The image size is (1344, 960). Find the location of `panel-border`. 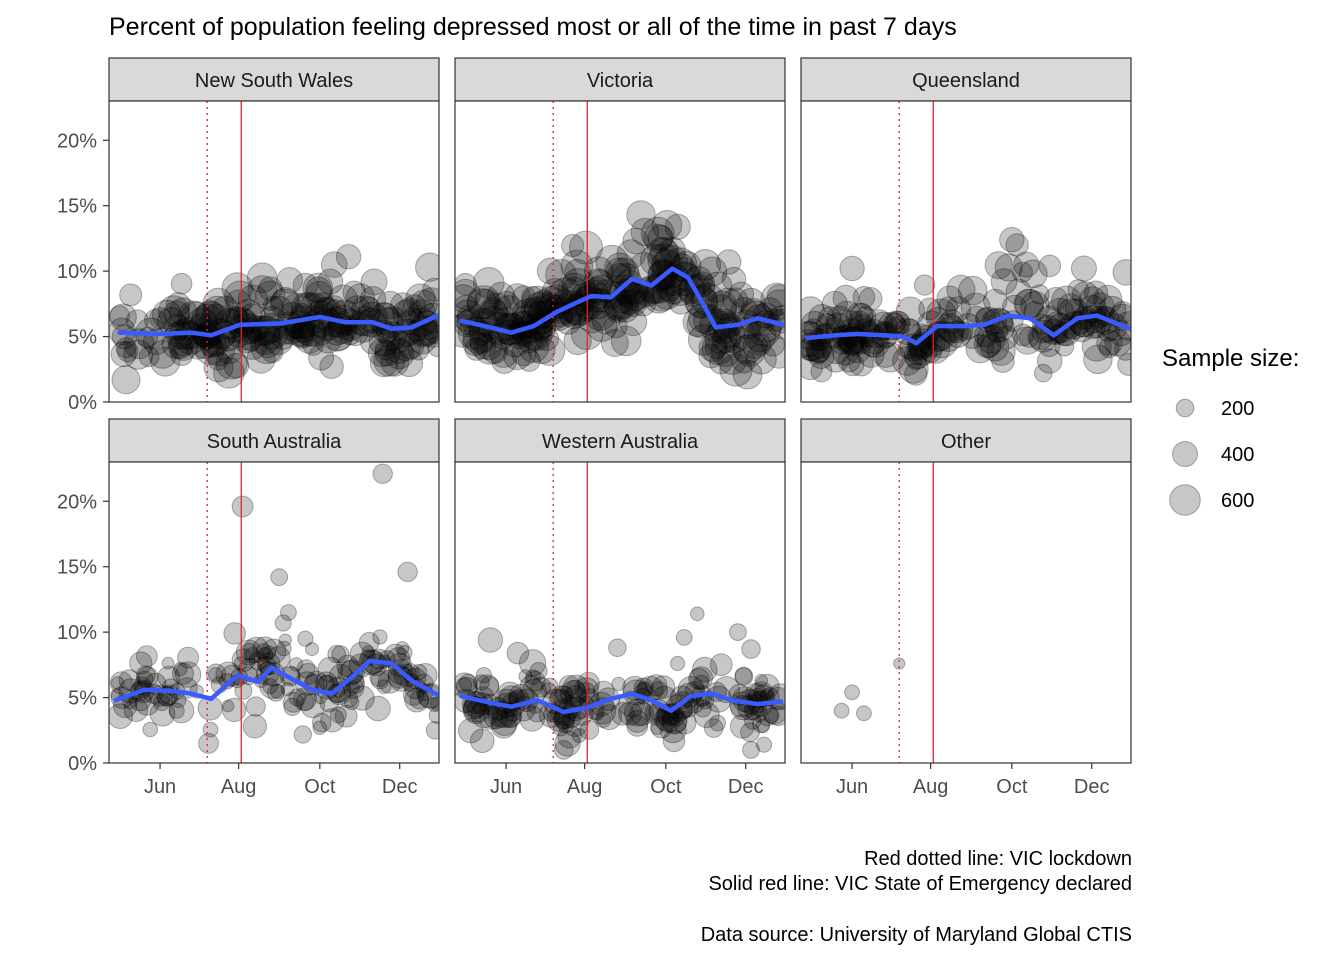

panel-border is located at coordinates (274, 612).